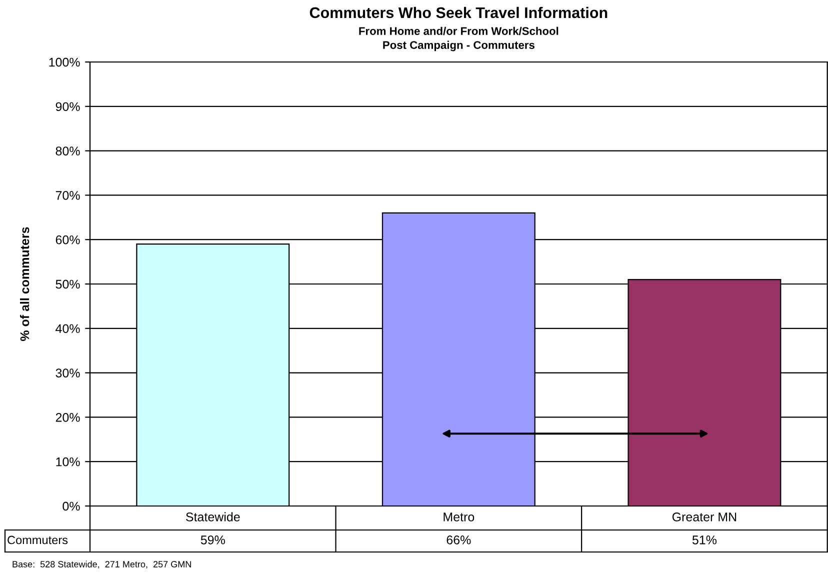 The image size is (828, 577). Describe the element at coordinates (68, 329) in the screenshot. I see `y-tick-label: 40%` at that location.